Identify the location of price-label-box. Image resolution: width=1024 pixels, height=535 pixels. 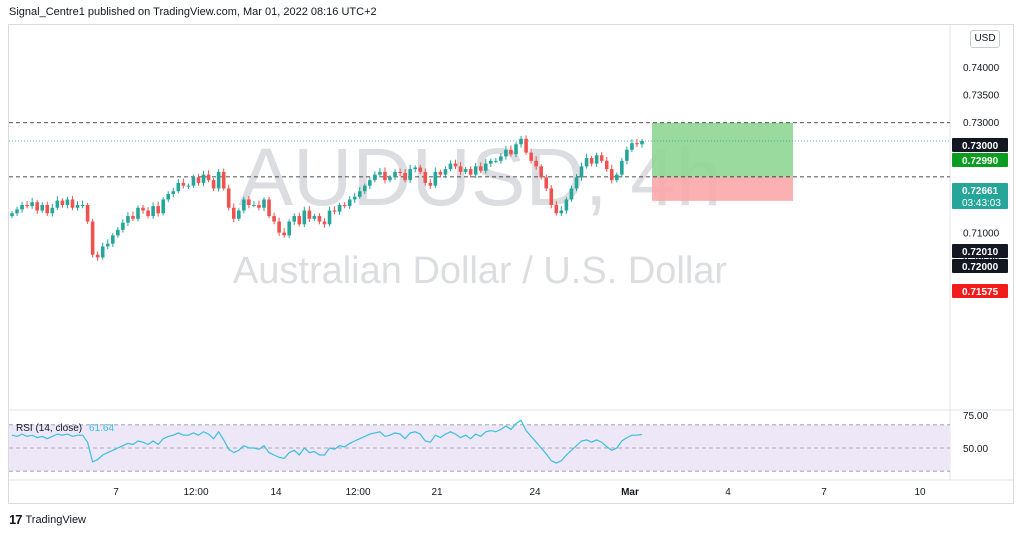
(980, 160).